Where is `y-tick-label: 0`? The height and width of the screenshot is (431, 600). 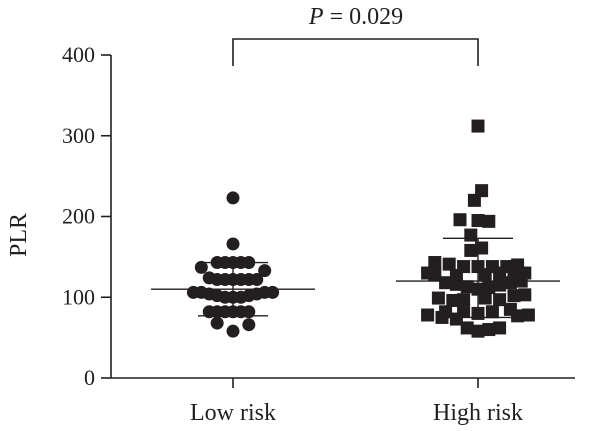
y-tick-label: 0 is located at coordinates (89, 377).